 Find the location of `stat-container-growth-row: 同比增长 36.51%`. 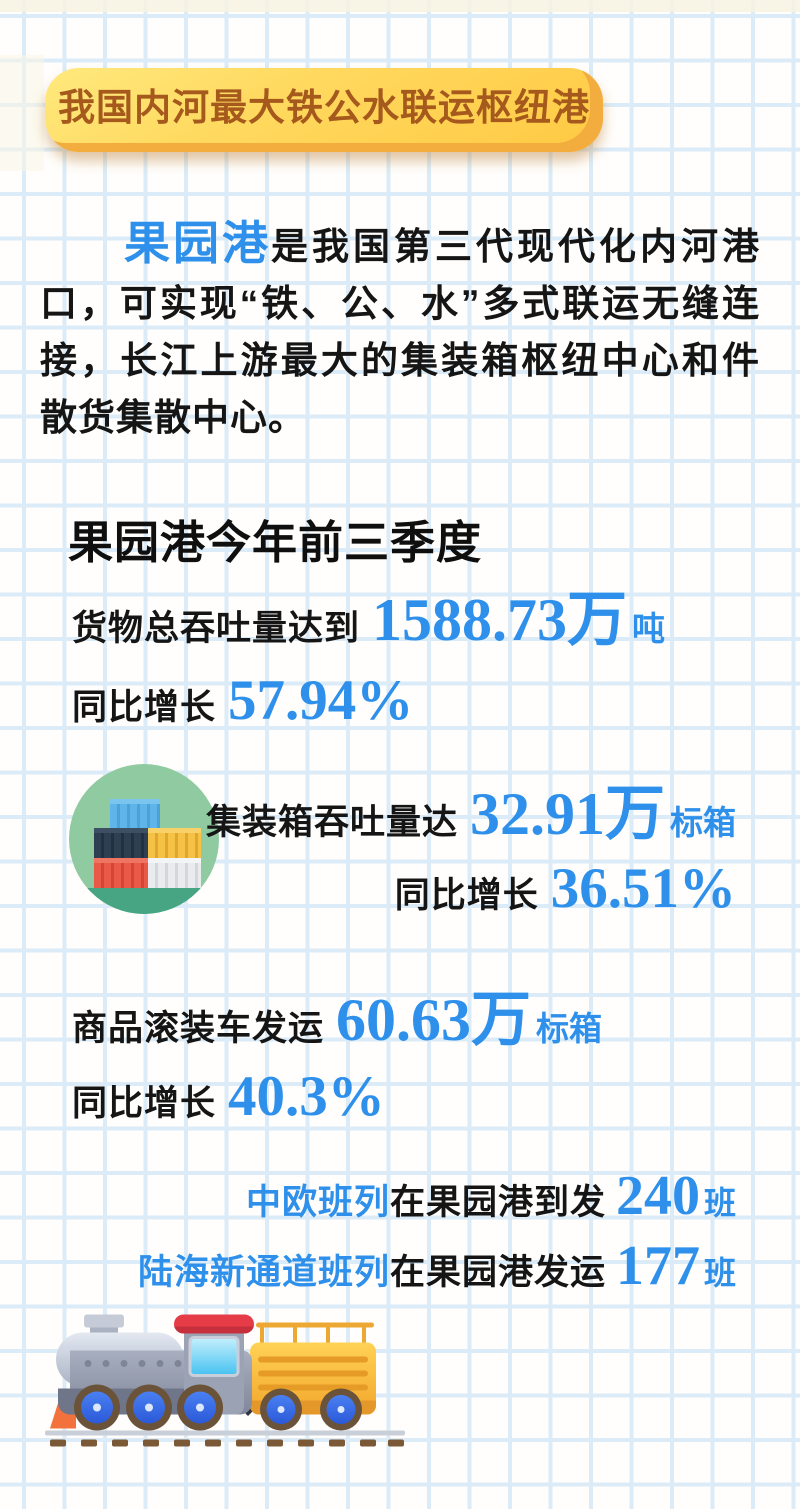

stat-container-growth-row: 同比增长 36.51% is located at coordinates (565, 889).